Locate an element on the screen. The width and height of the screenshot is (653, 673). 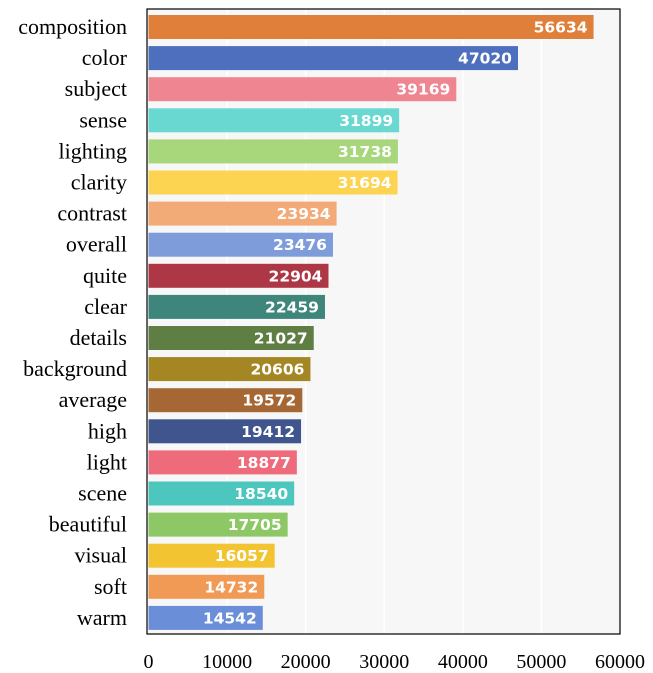
value-label-average: 19572 is located at coordinates (269, 401).